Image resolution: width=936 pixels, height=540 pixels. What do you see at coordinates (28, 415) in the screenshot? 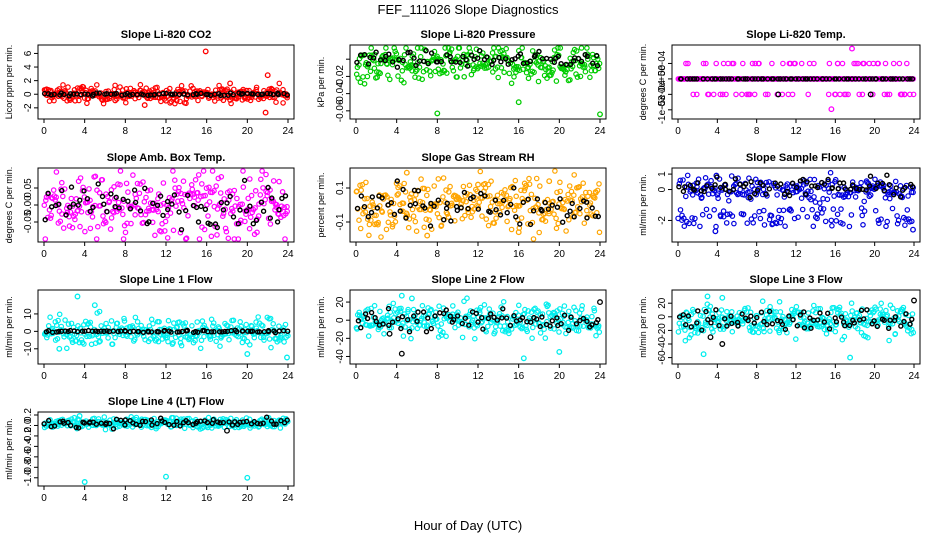
I see `y-tick-label: 0.2` at bounding box center [28, 415].